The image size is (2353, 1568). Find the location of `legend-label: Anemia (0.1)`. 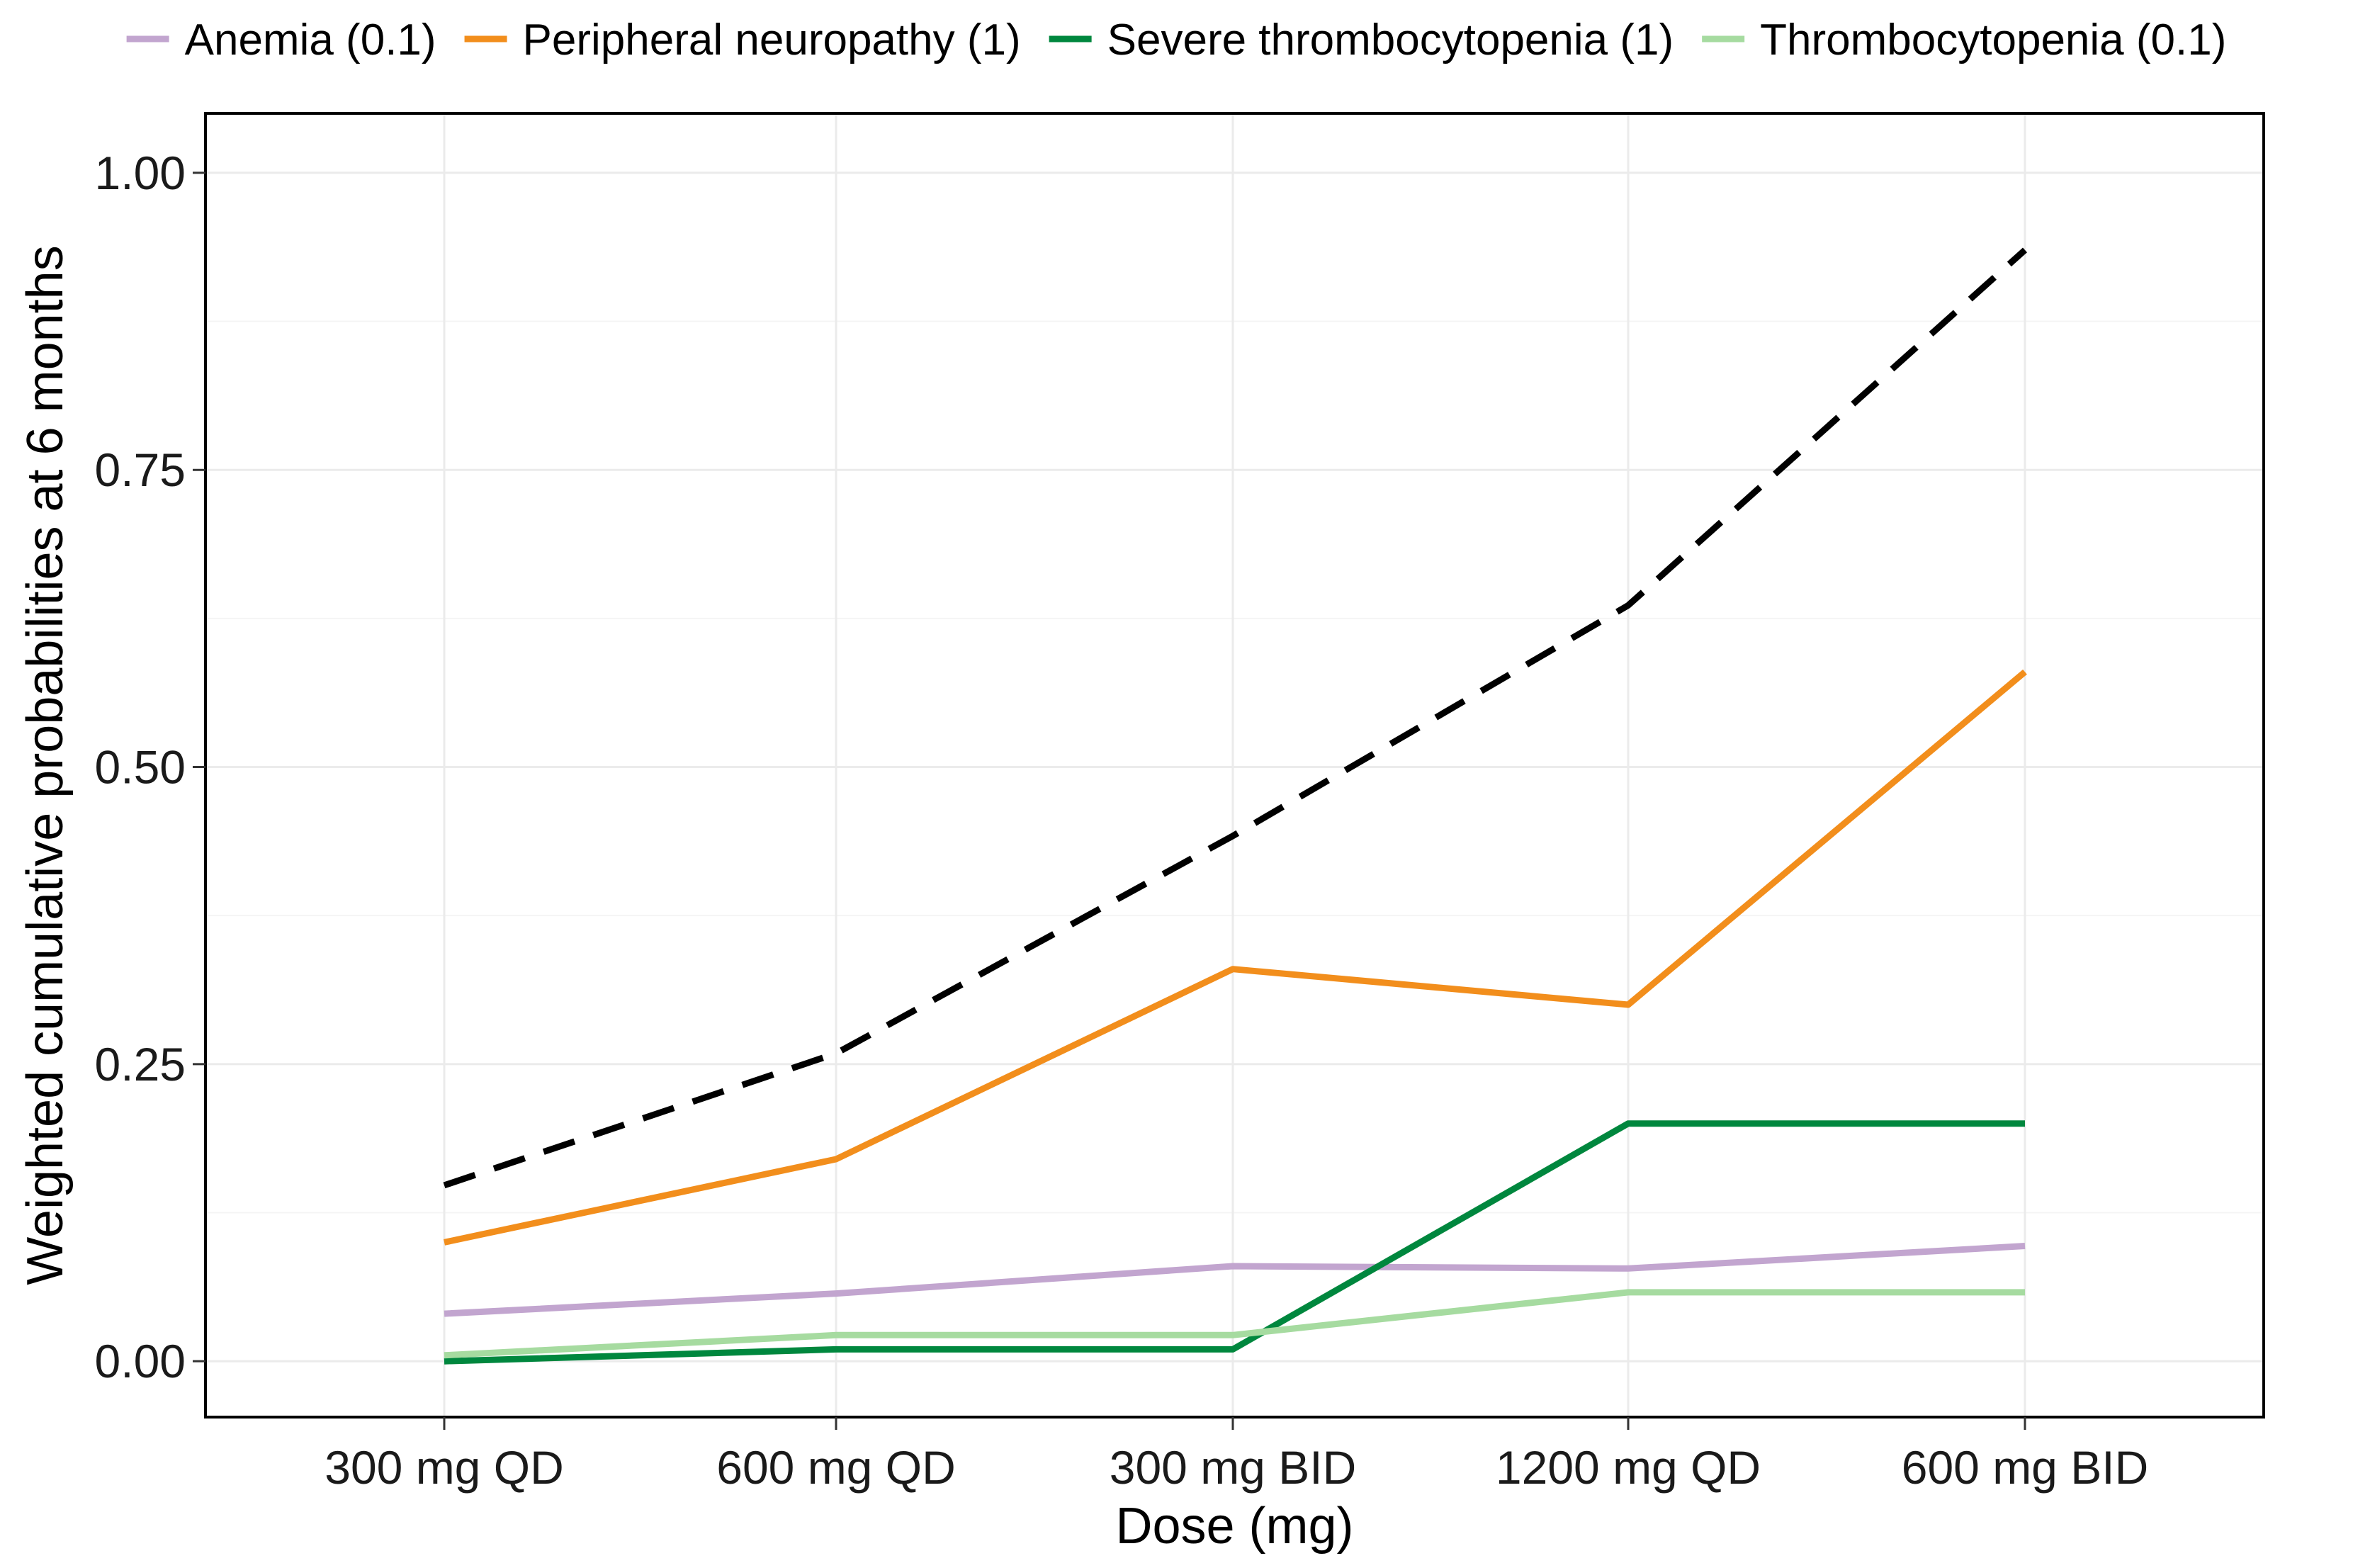

legend-label: Anemia (0.1) is located at coordinates (310, 40).